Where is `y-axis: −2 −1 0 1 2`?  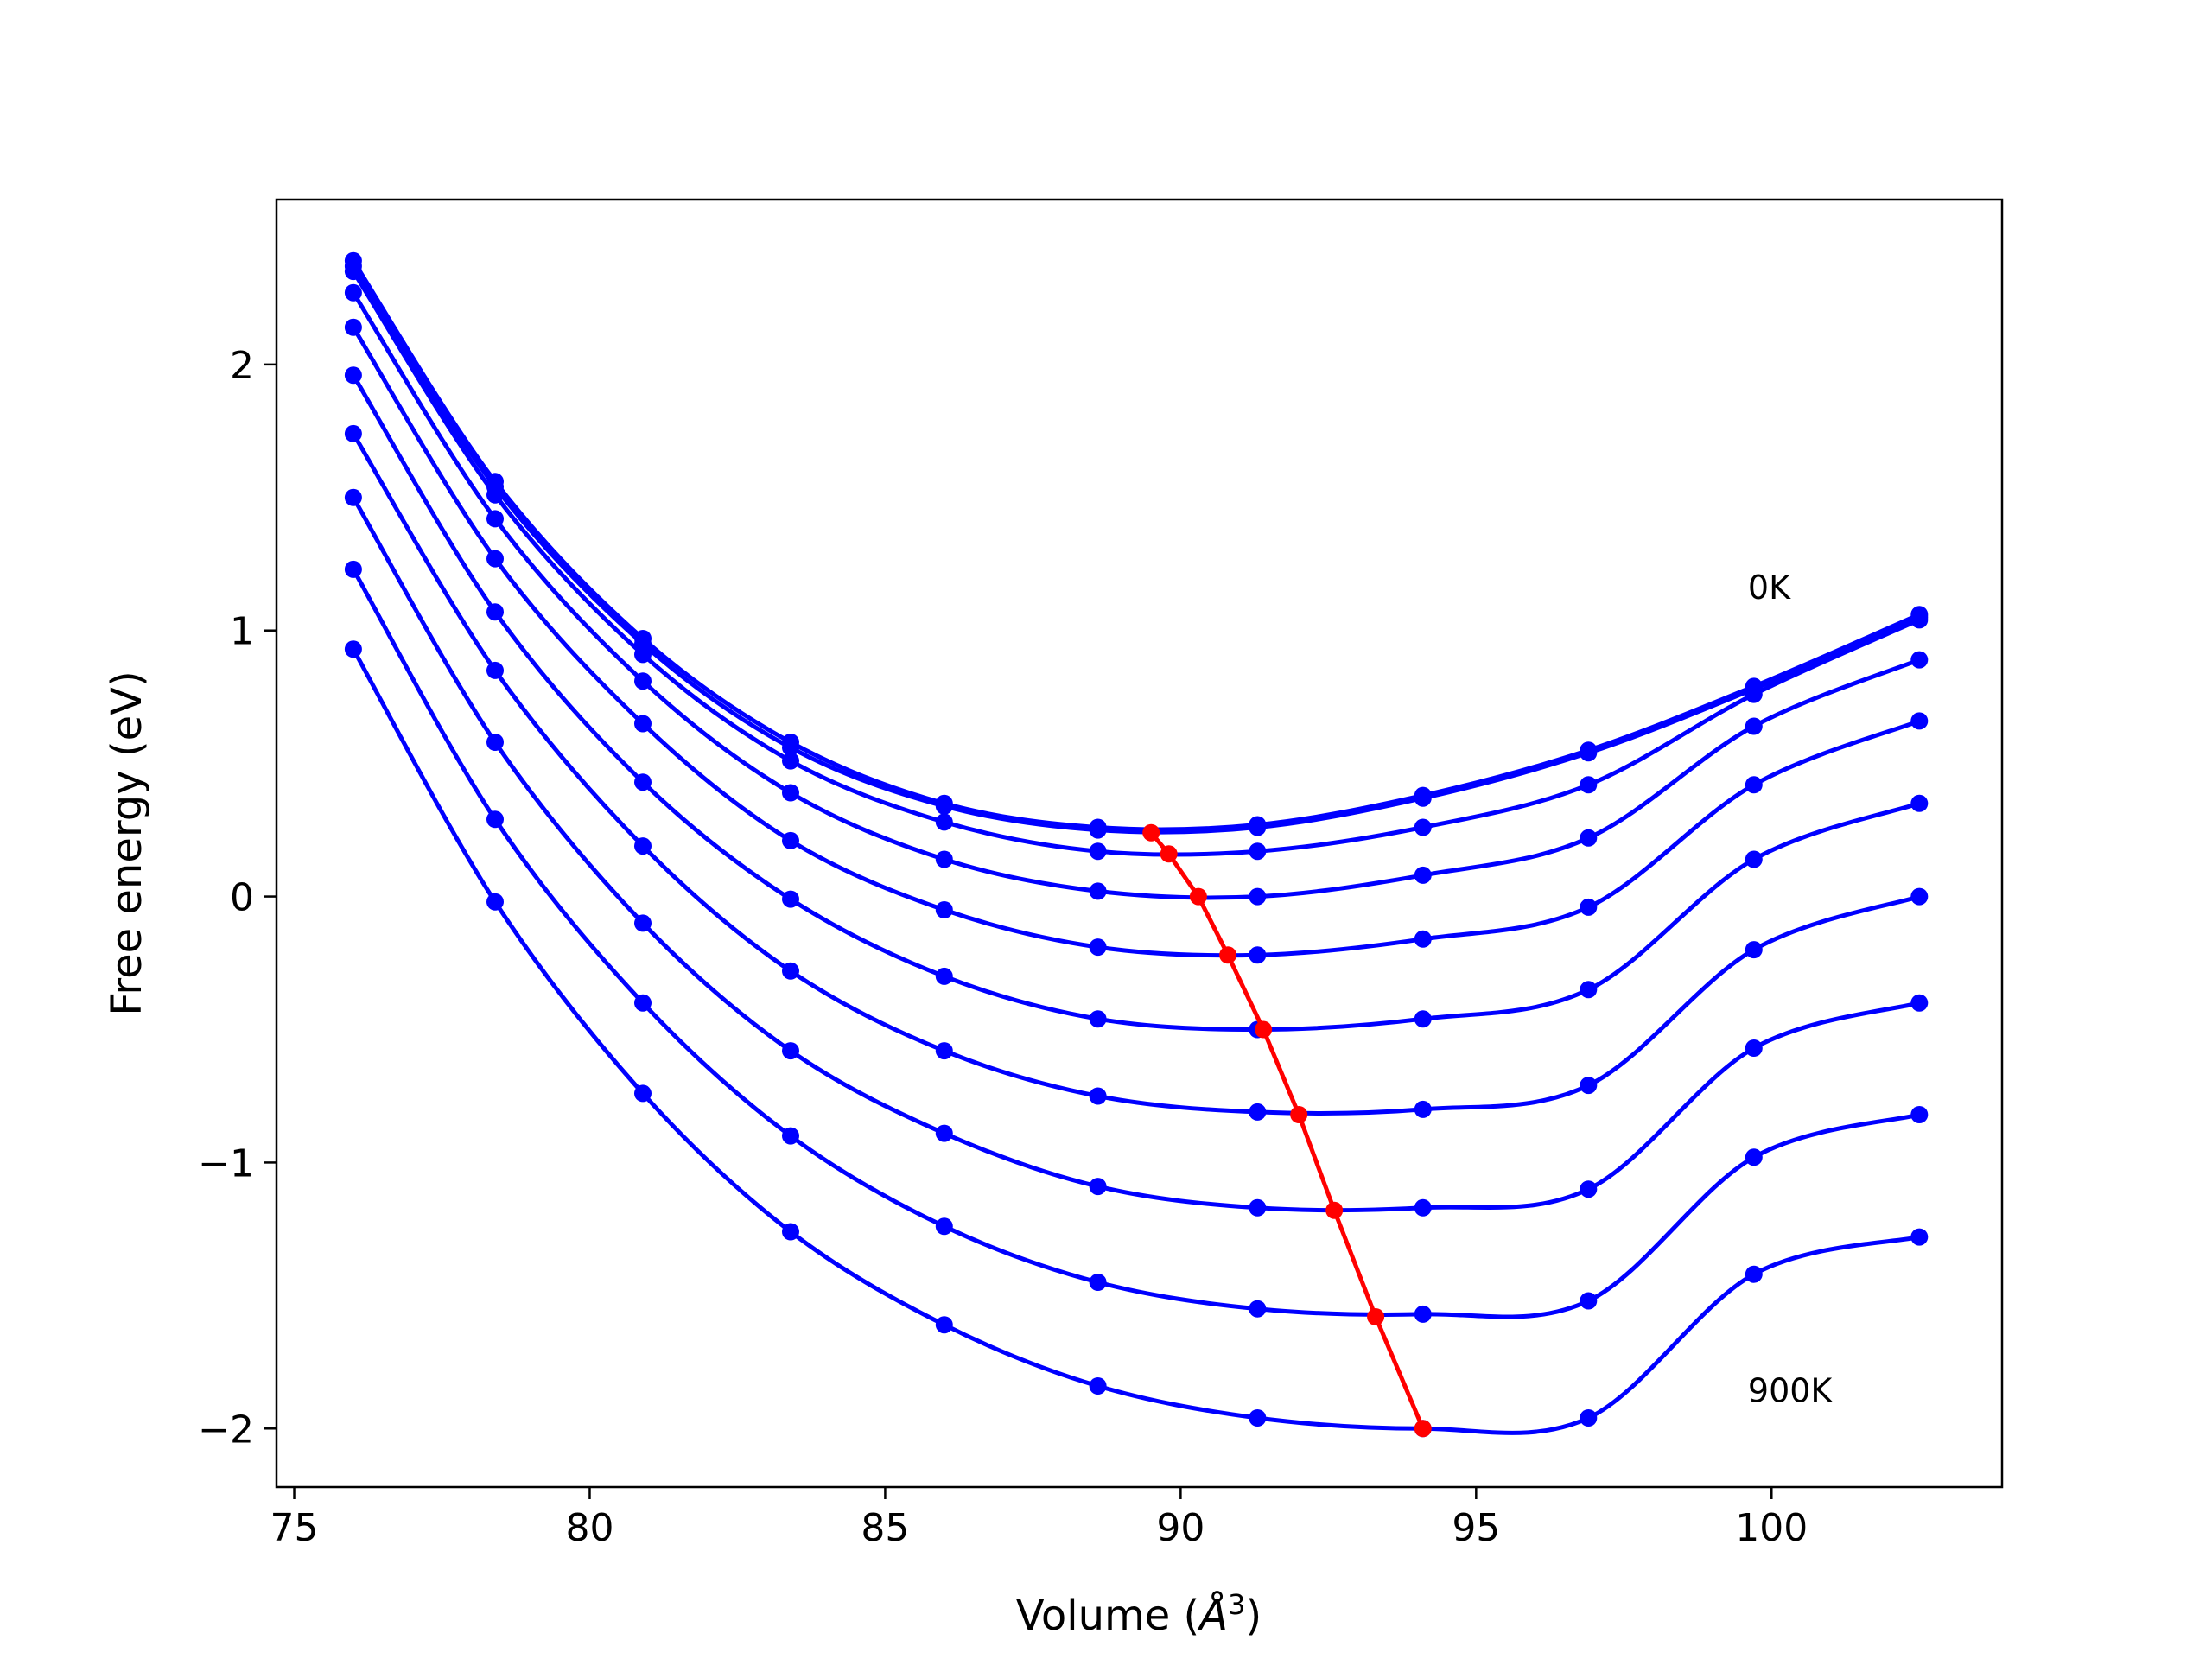 y-axis: −2 −1 0 1 2 is located at coordinates (237, 898).